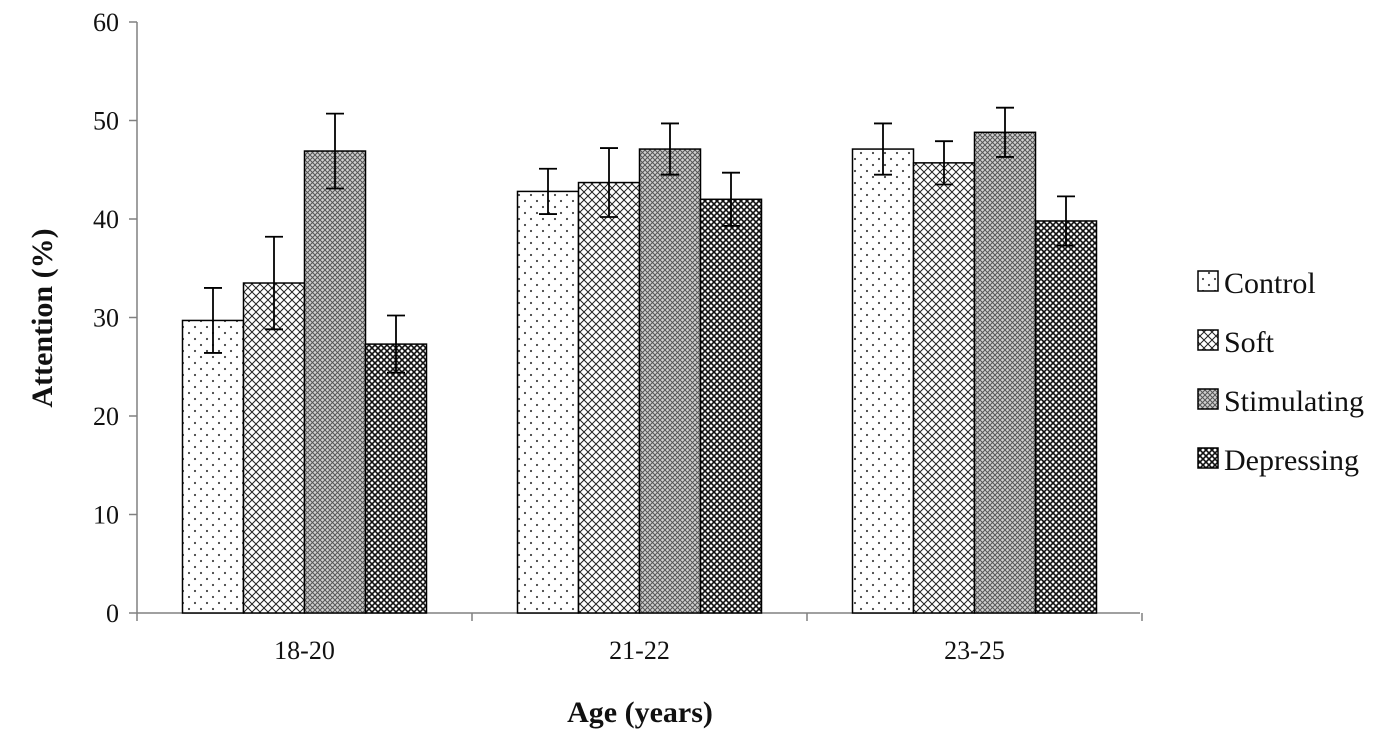 Image resolution: width=1400 pixels, height=742 pixels. I want to click on x-tick-label: 23-25, so click(974, 650).